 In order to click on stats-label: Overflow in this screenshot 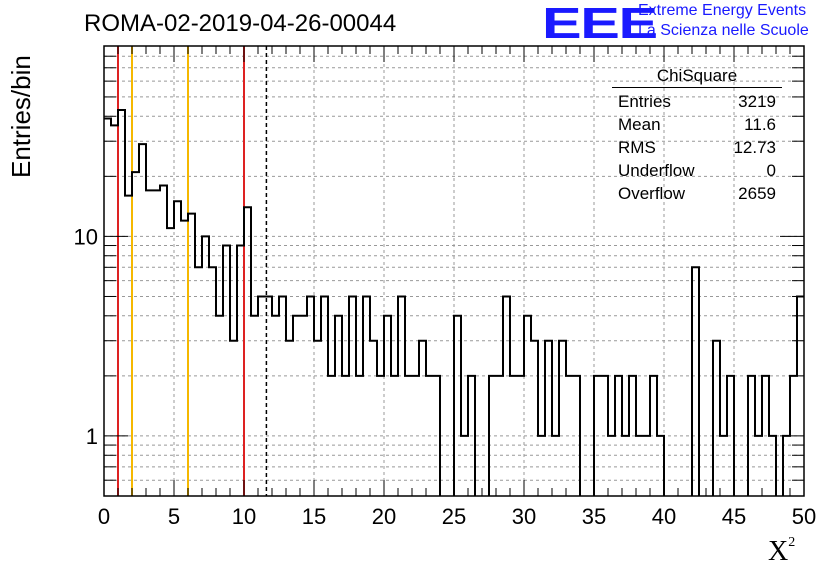, I will do `click(652, 193)`.